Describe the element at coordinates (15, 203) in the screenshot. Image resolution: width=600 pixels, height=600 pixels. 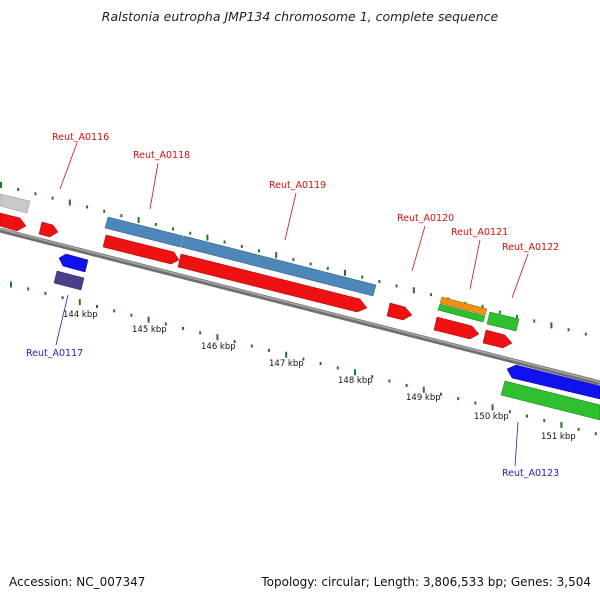
I see `gene-gray` at that location.